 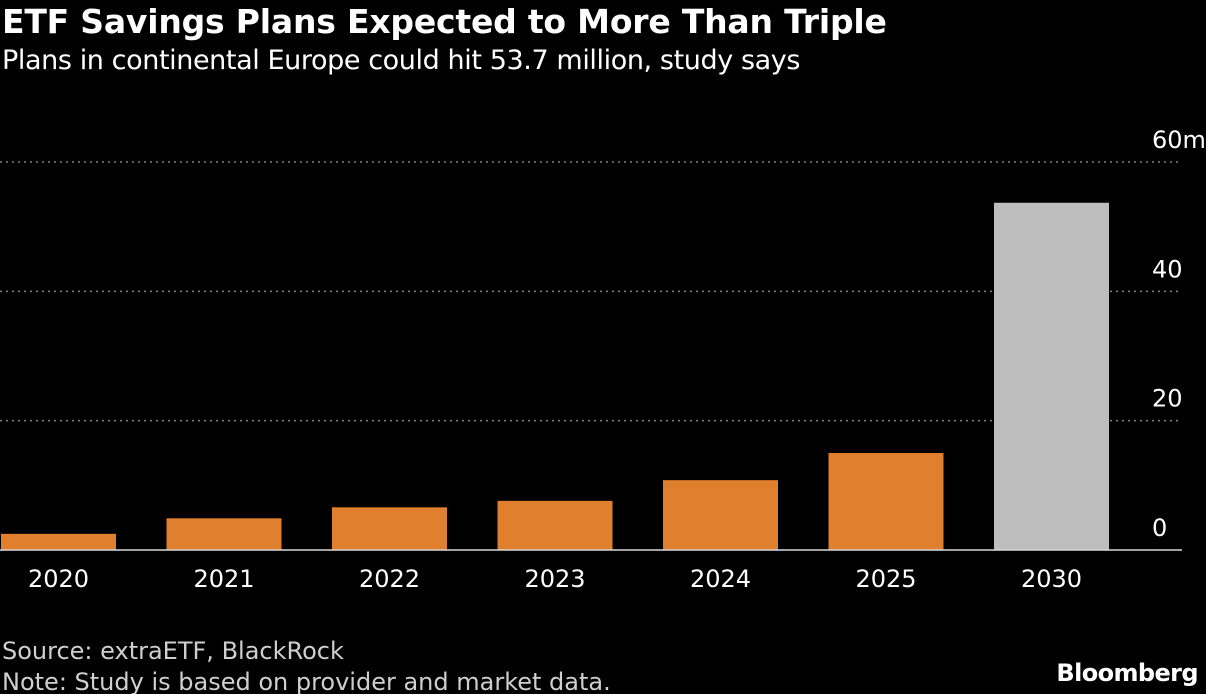 What do you see at coordinates (1167, 399) in the screenshot?
I see `y-tick-label: 20` at bounding box center [1167, 399].